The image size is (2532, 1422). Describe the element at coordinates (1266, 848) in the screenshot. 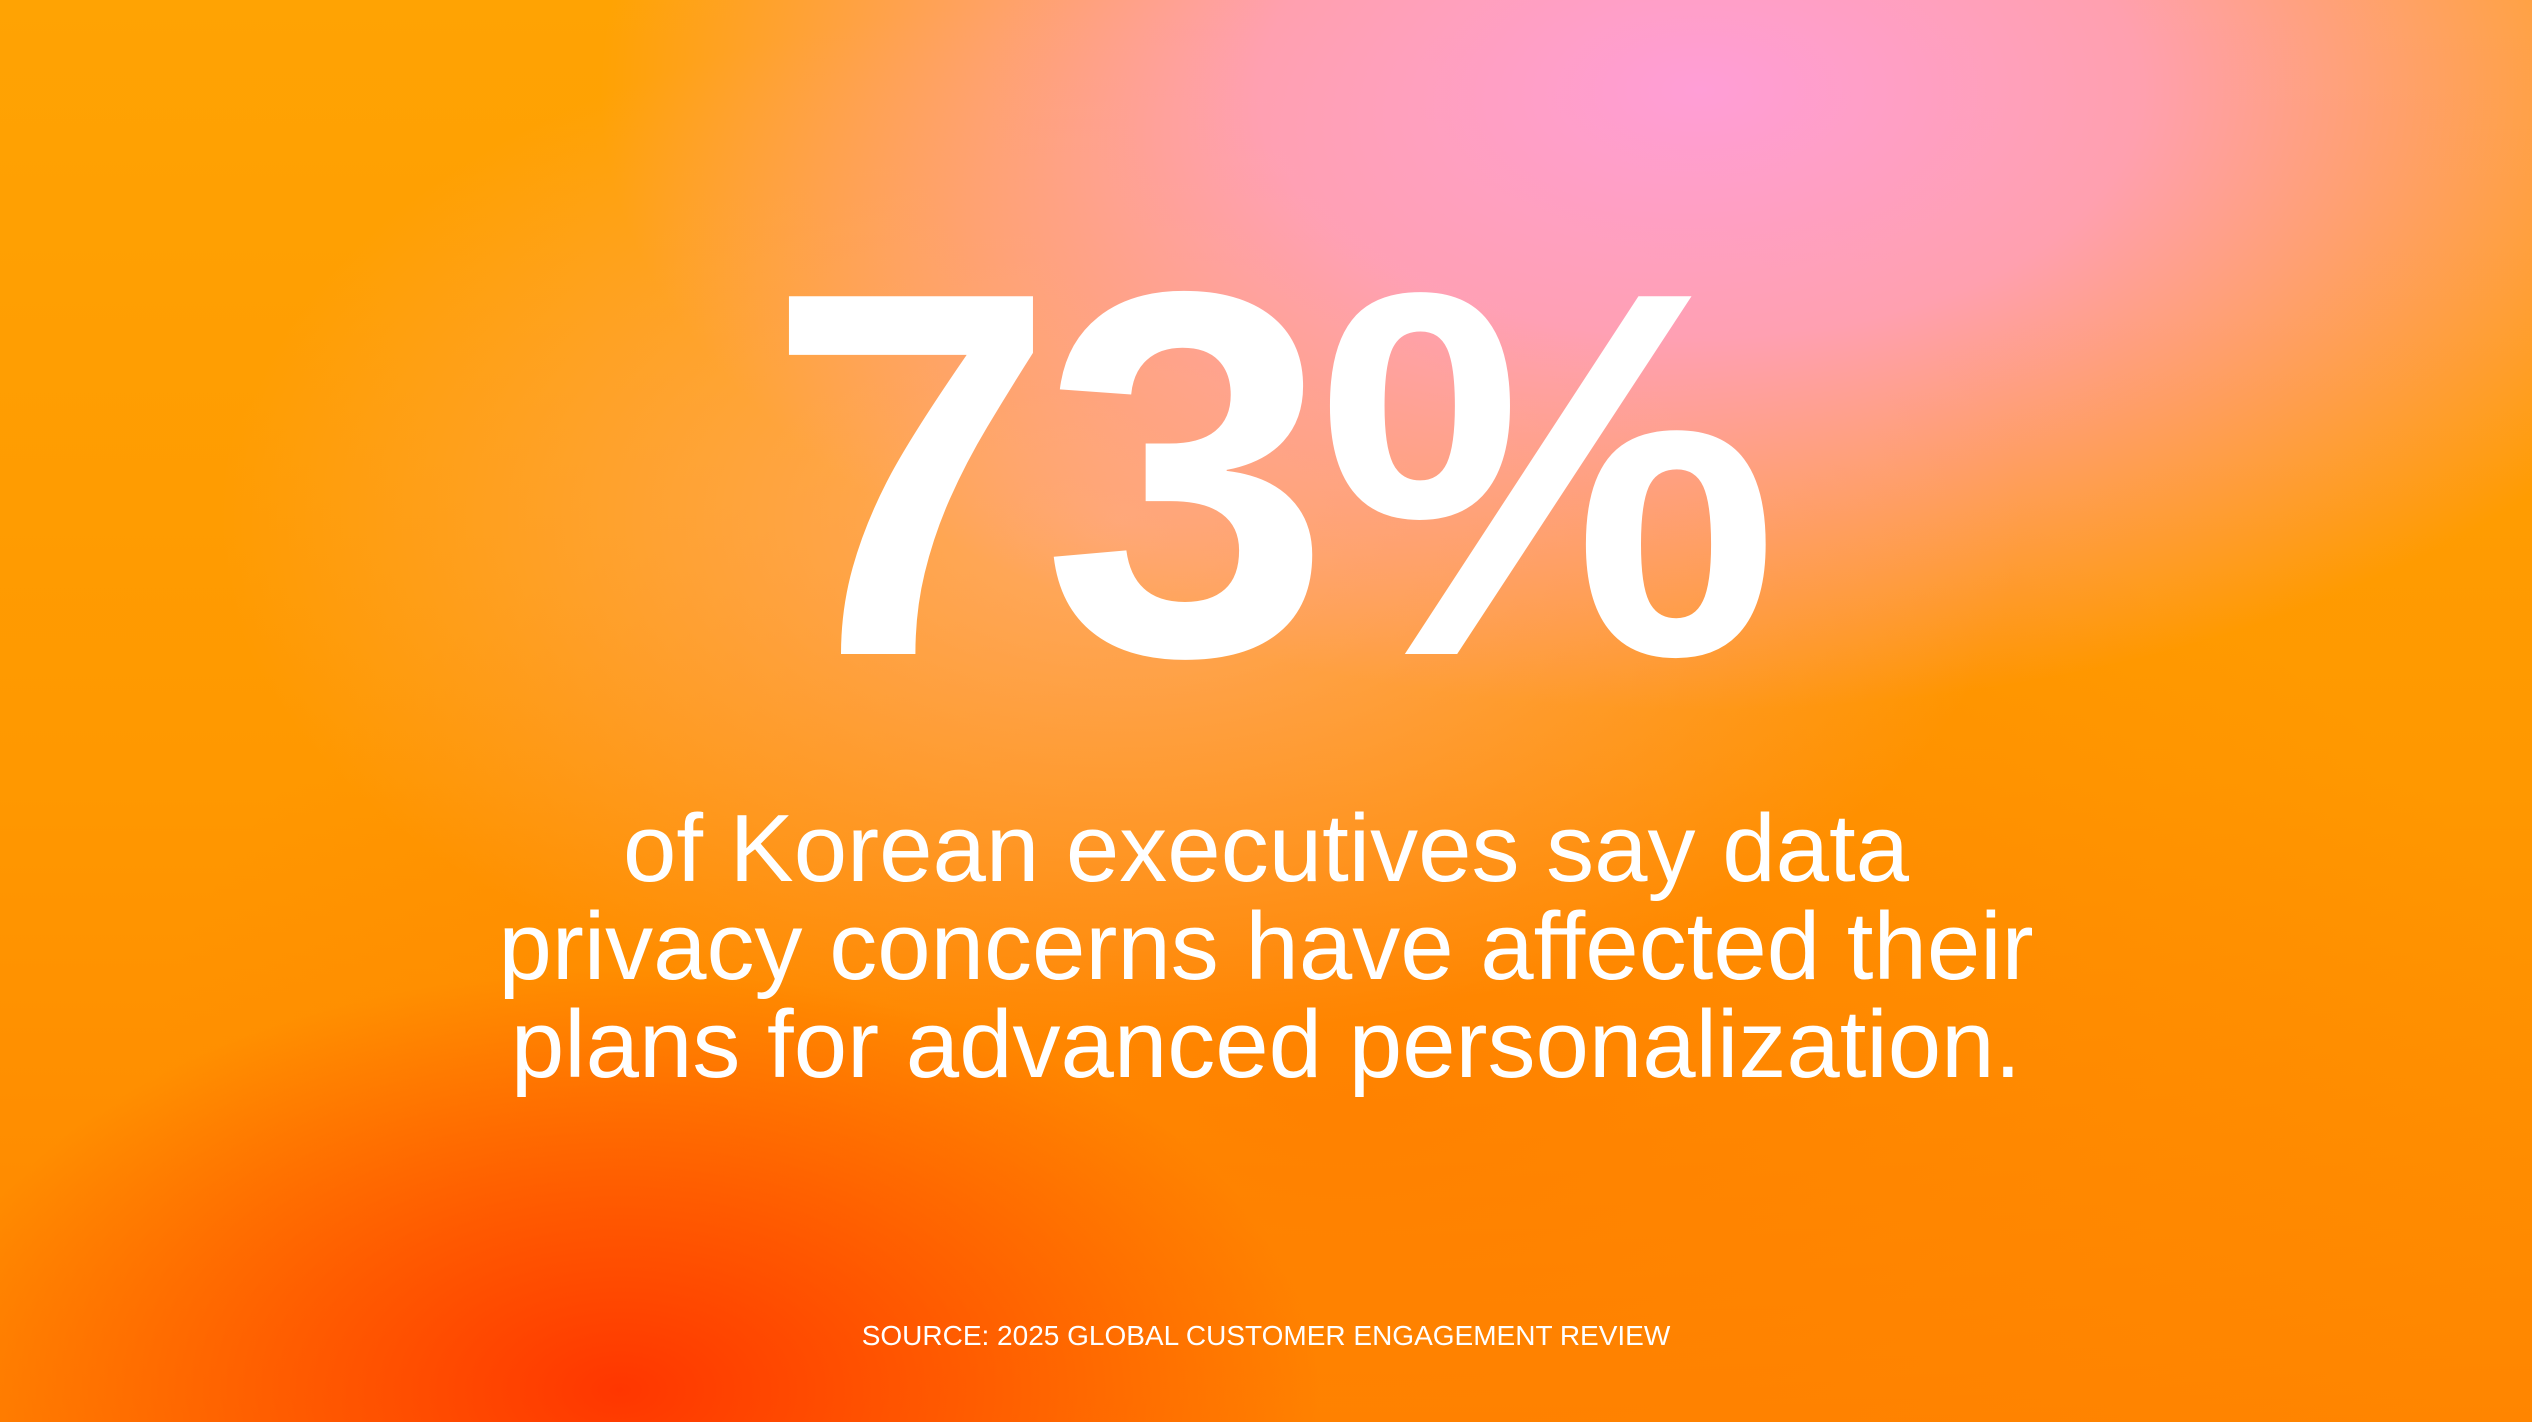

I see `description-line-1: of Korean executives say data` at that location.